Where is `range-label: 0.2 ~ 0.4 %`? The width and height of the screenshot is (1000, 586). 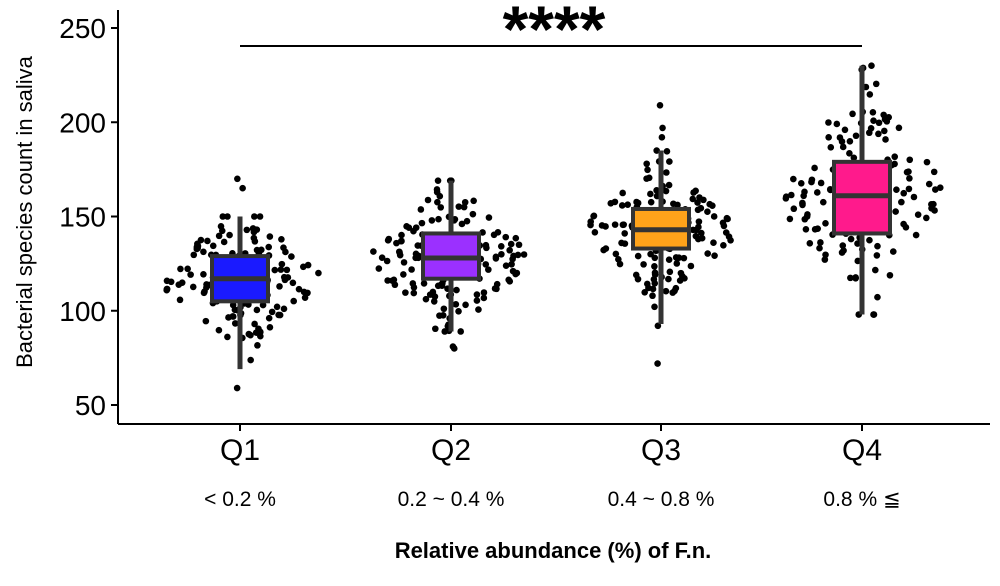
range-label: 0.2 ~ 0.4 % is located at coordinates (451, 499).